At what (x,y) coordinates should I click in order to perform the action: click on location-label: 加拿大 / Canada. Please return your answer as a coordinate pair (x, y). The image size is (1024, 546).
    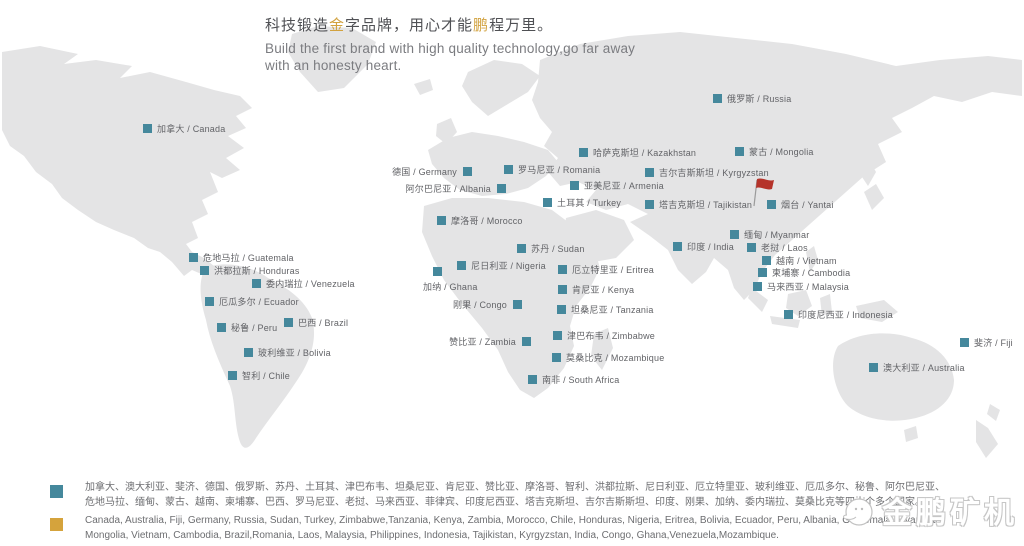
    Looking at the image, I should click on (191, 129).